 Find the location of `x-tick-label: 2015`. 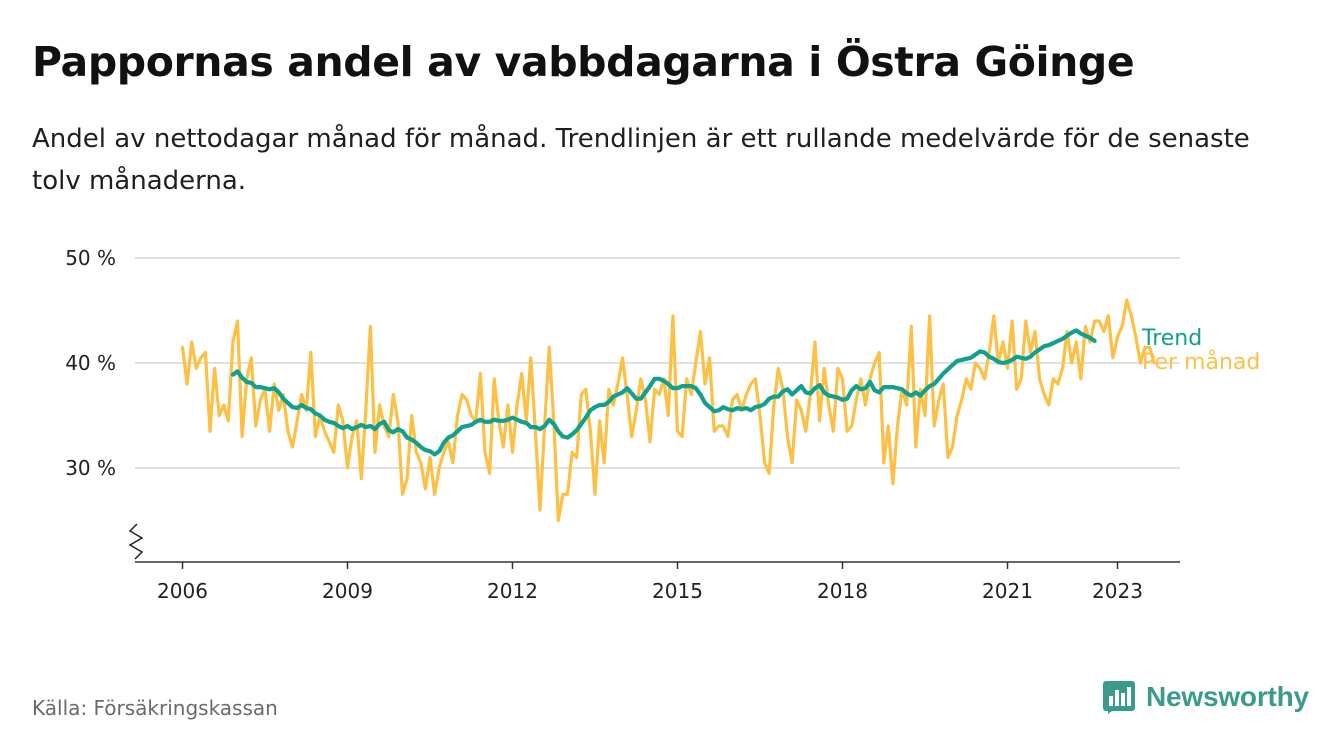

x-tick-label: 2015 is located at coordinates (677, 591).